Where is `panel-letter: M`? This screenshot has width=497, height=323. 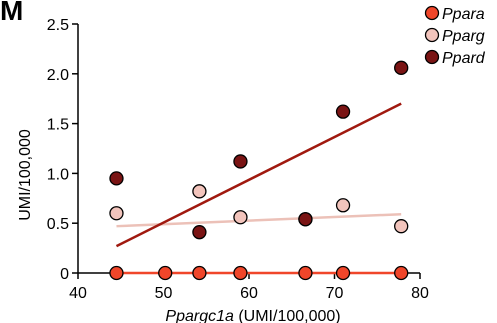 panel-letter: M is located at coordinates (11, 13).